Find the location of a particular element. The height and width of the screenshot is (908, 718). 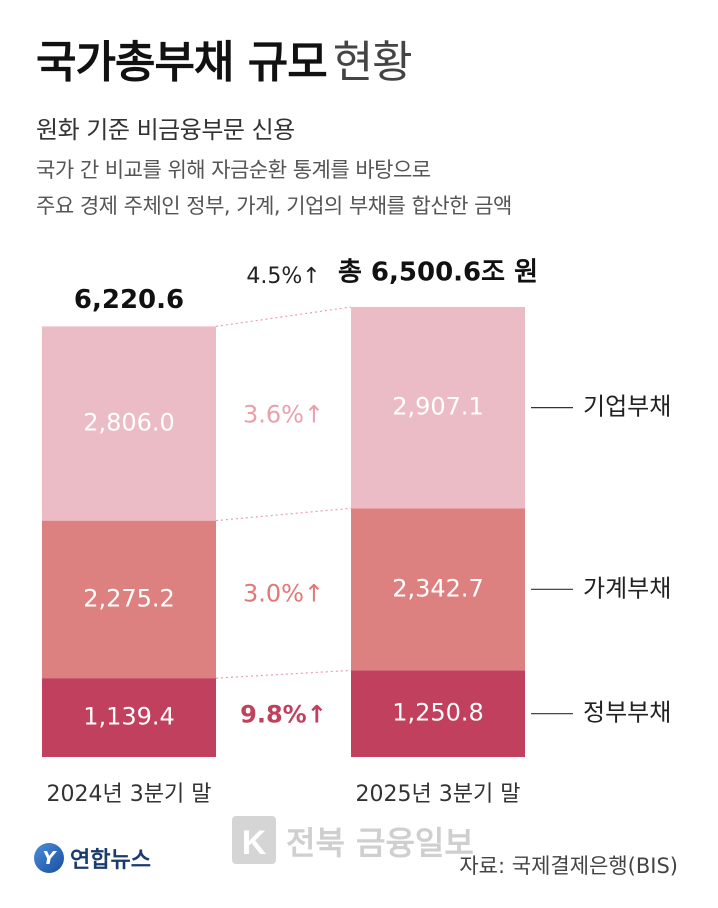

bar-label-1-0: 1,250.8 is located at coordinates (438, 713).